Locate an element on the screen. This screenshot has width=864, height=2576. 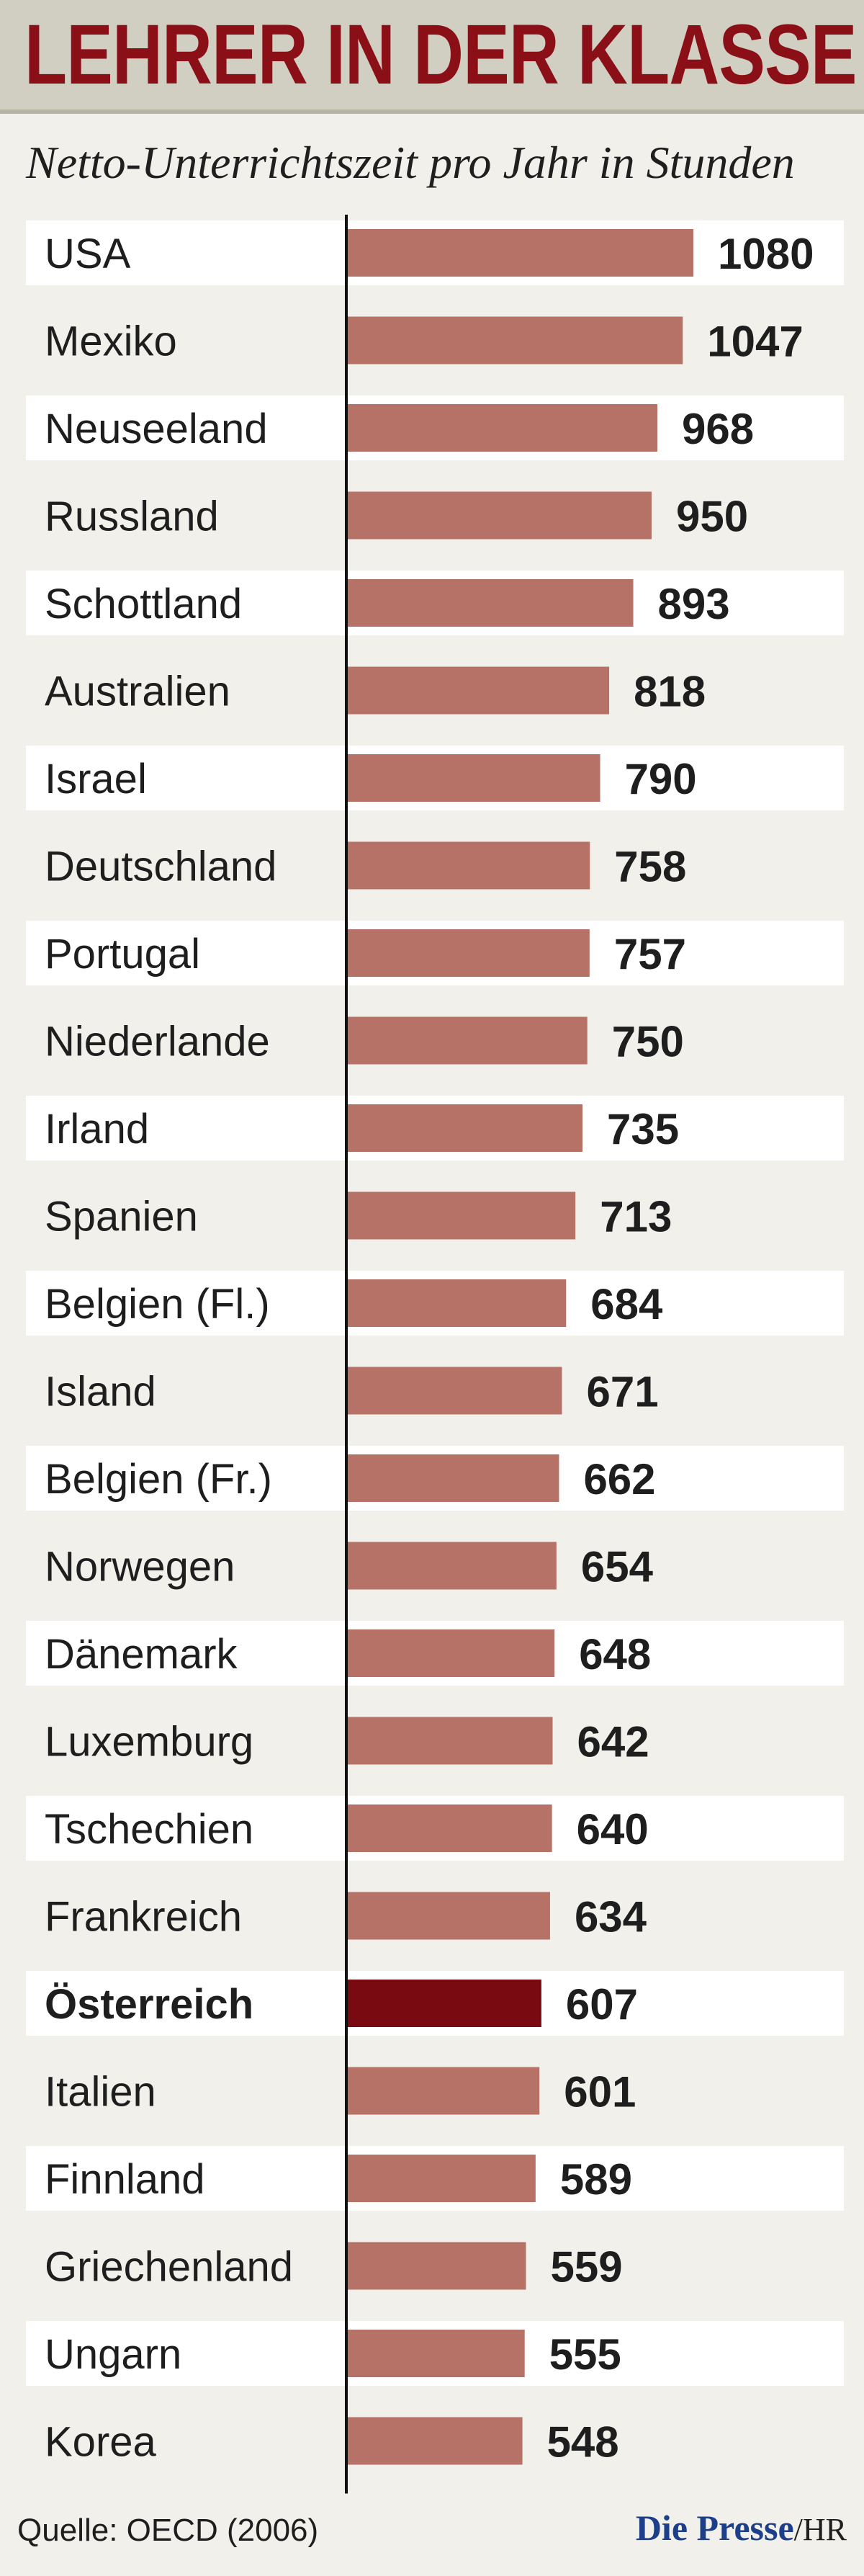
value-label: 589 is located at coordinates (596, 2179).